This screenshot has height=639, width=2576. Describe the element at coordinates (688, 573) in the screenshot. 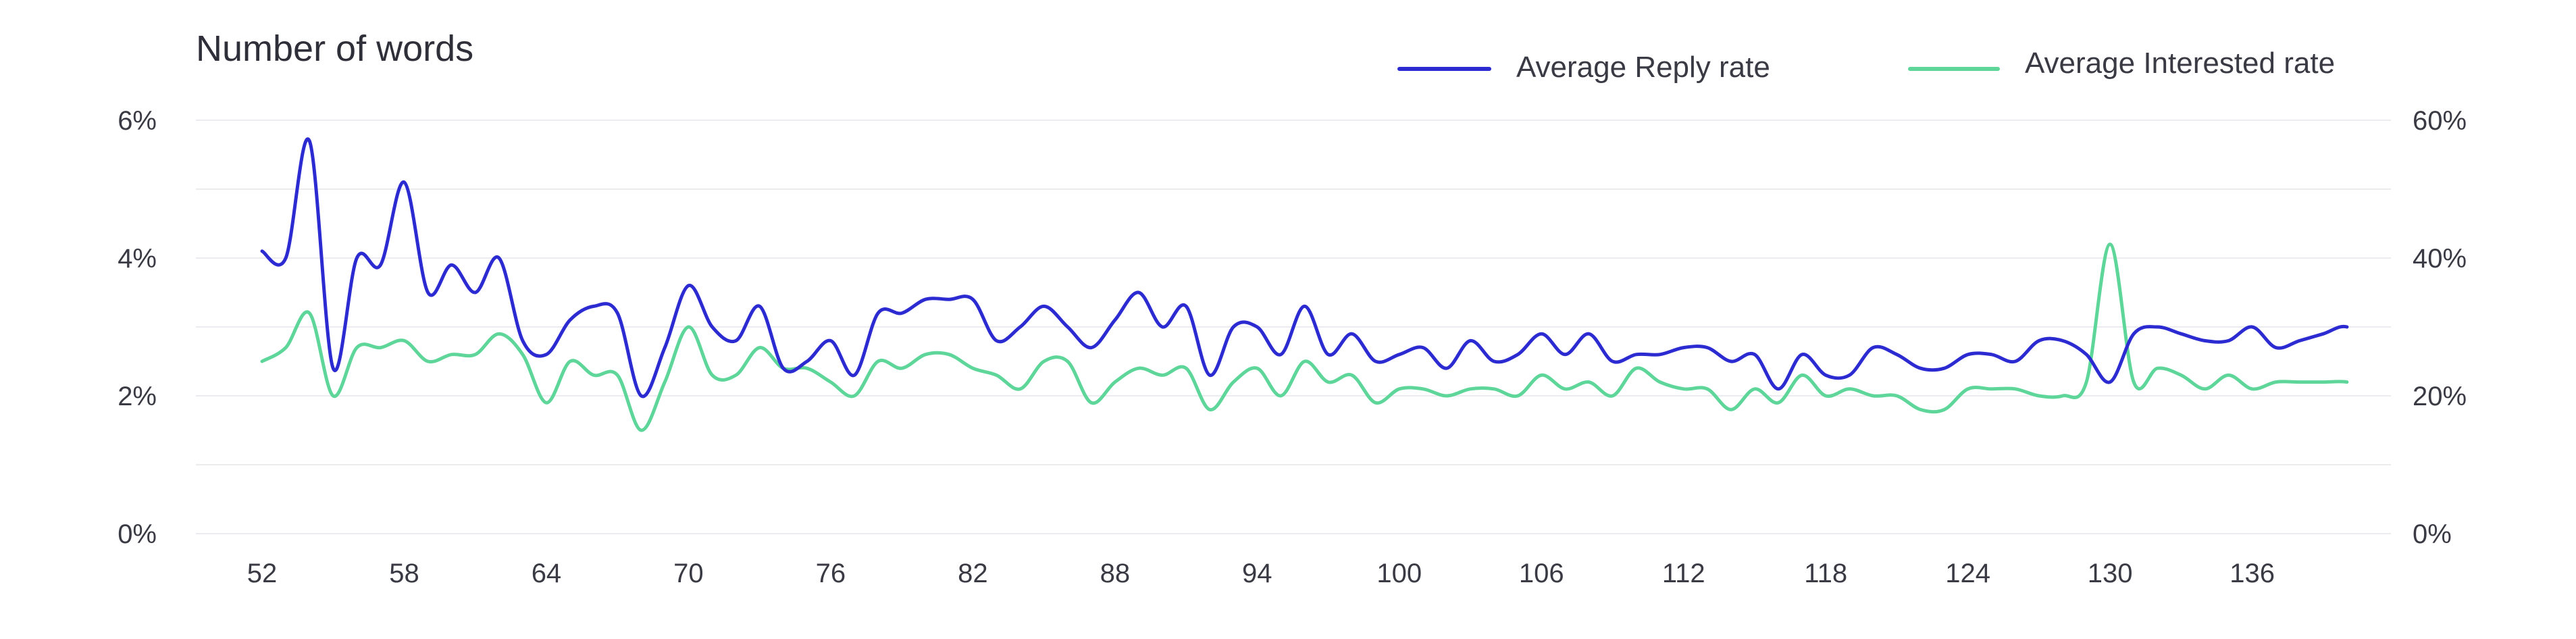

I see `x-tick-label: 70` at that location.